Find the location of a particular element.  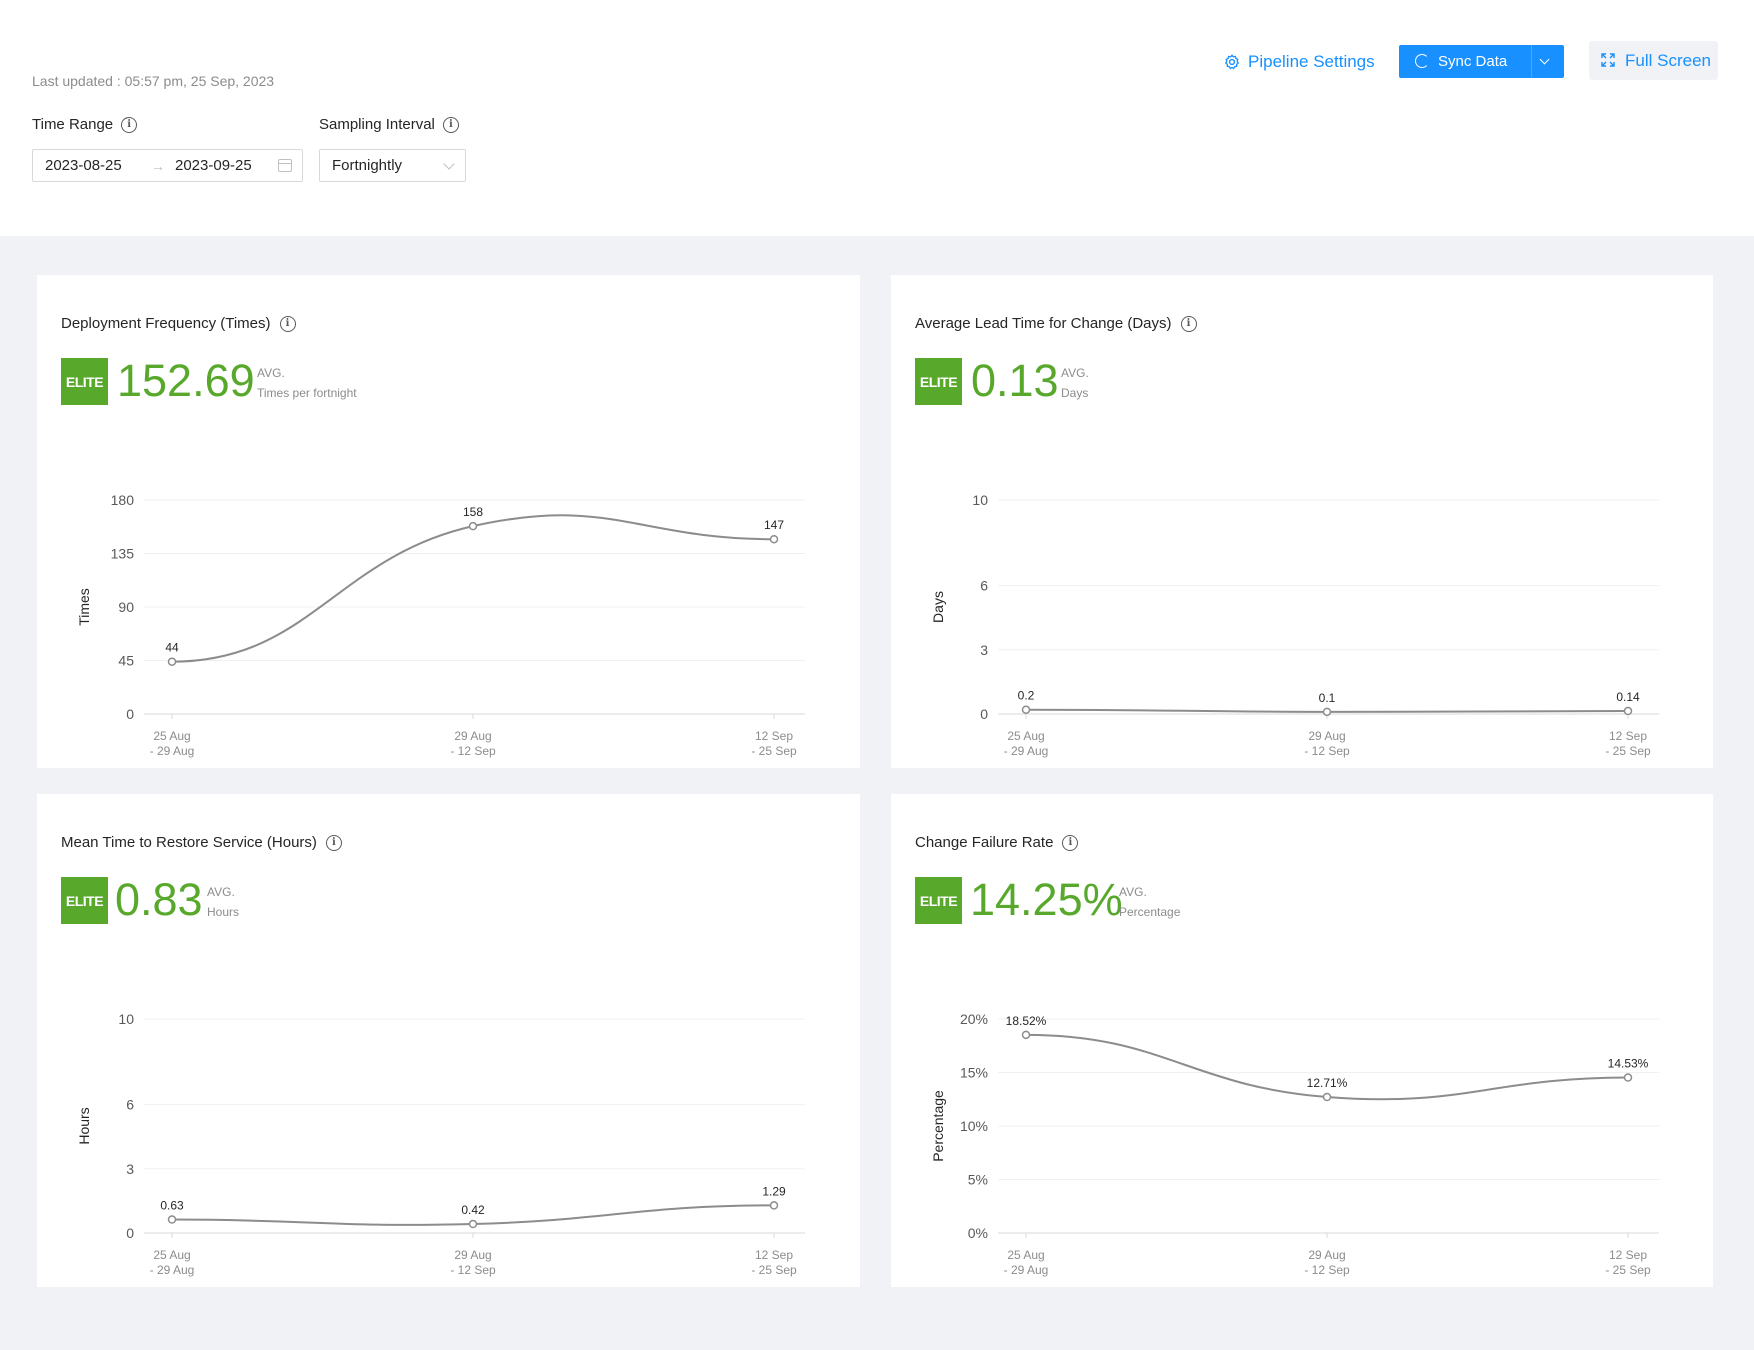

full-screen-label: Full Screen is located at coordinates (1668, 60).